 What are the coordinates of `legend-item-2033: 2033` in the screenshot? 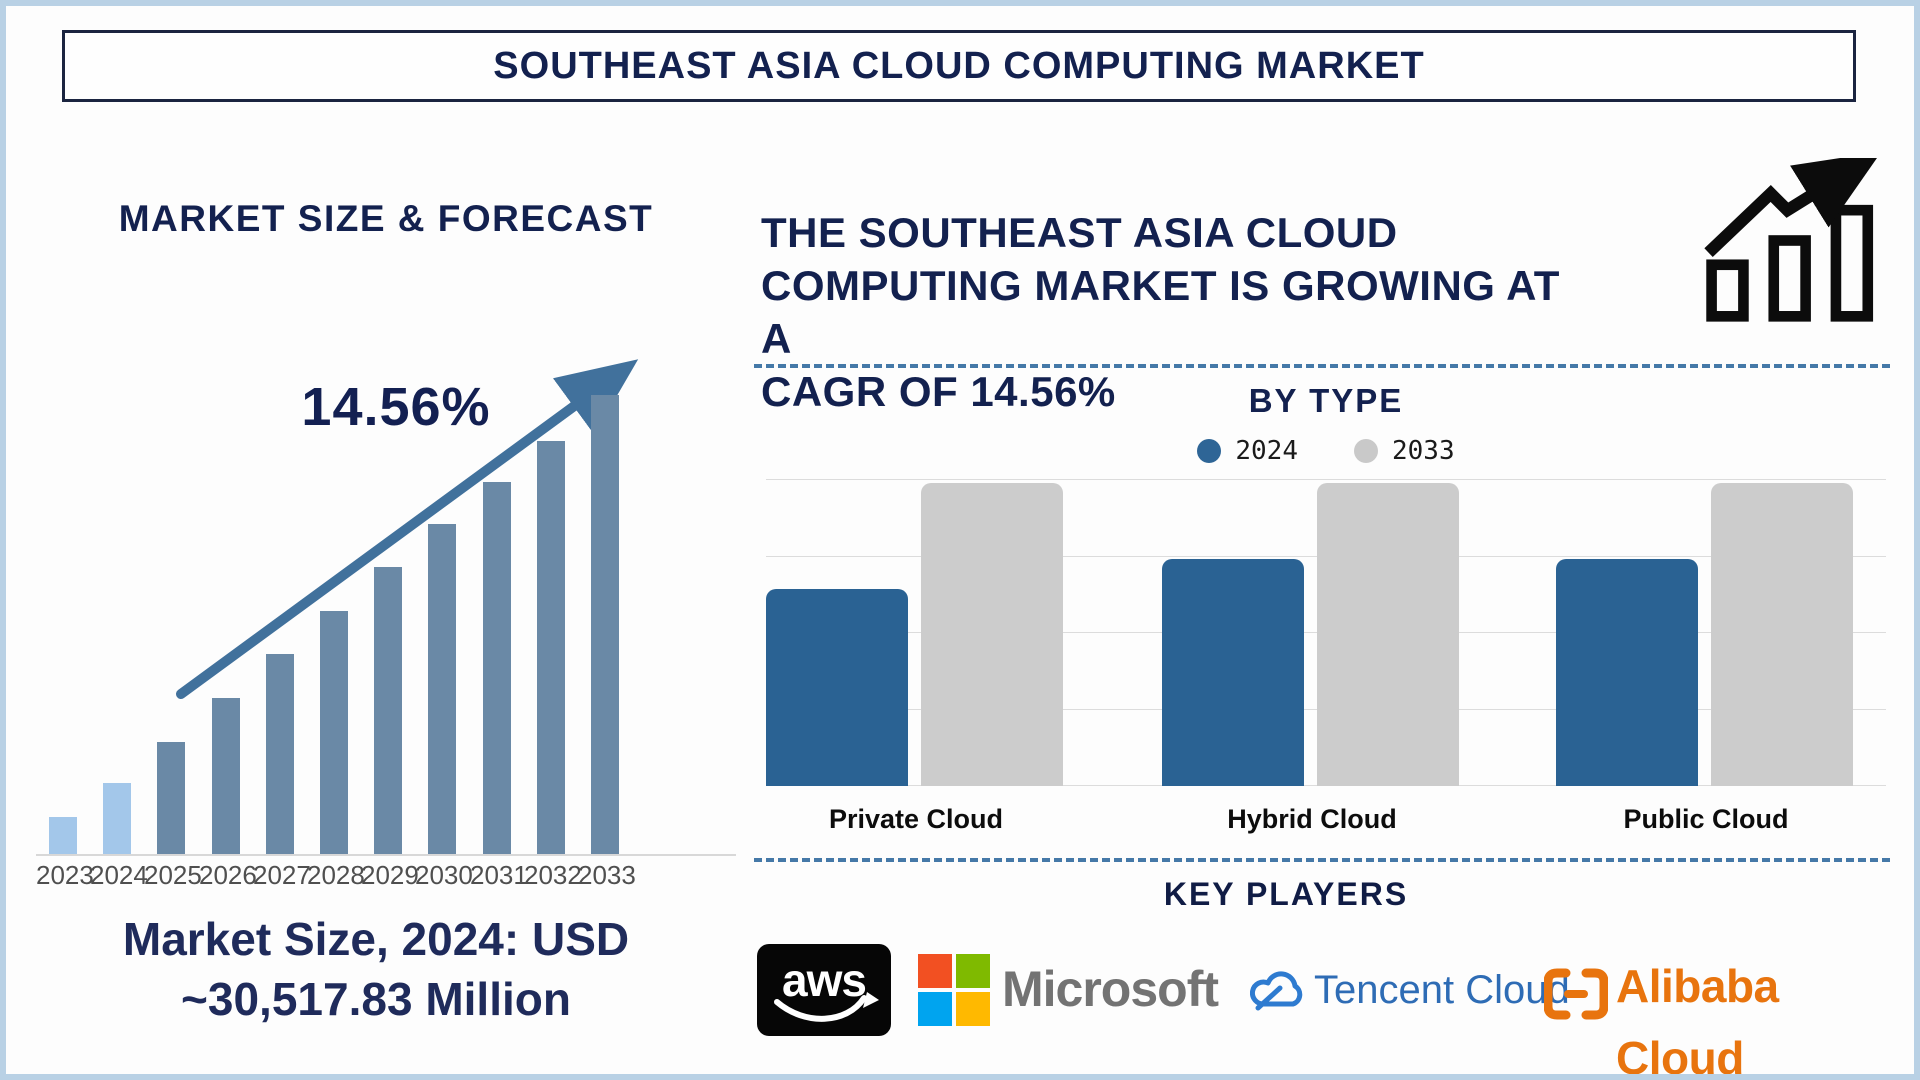 It's located at (1404, 451).